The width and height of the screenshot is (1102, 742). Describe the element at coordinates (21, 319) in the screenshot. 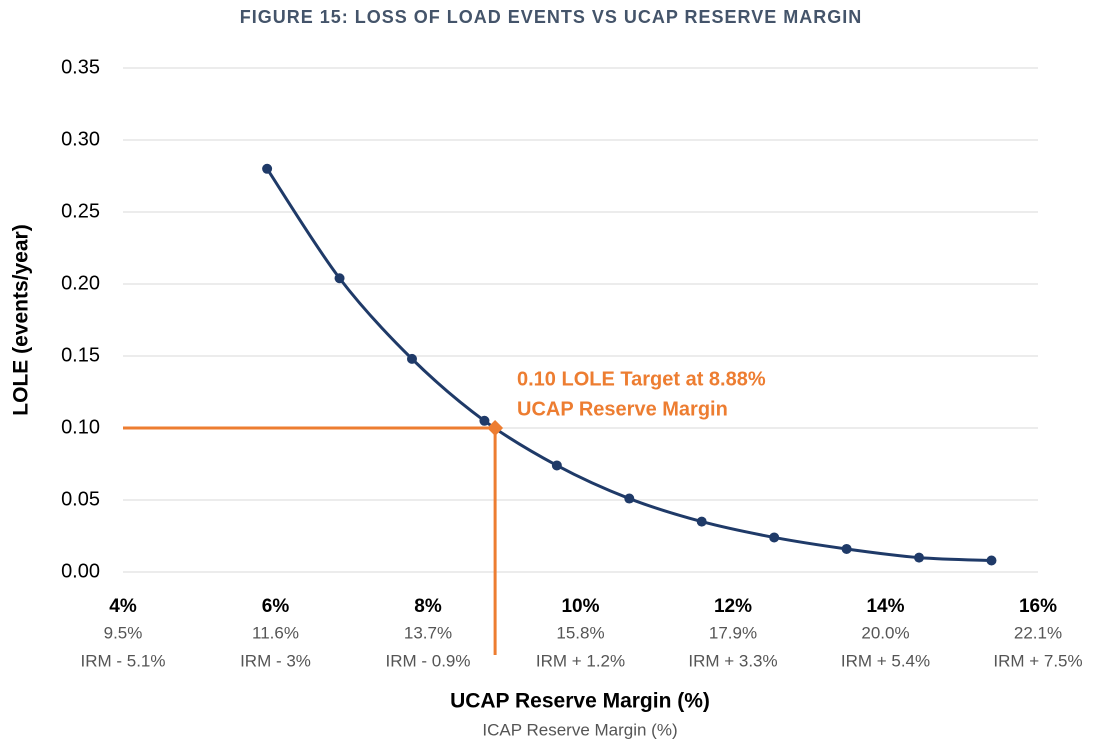

I see `y-axis-title: LOLE (events/year)` at that location.